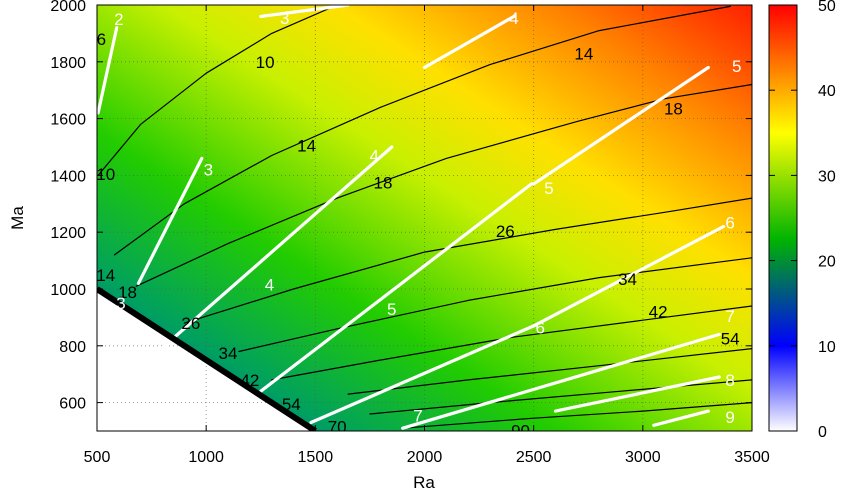 This screenshot has width=847, height=495. Describe the element at coordinates (68, 63) in the screenshot. I see `y-tick-label: 1800` at that location.